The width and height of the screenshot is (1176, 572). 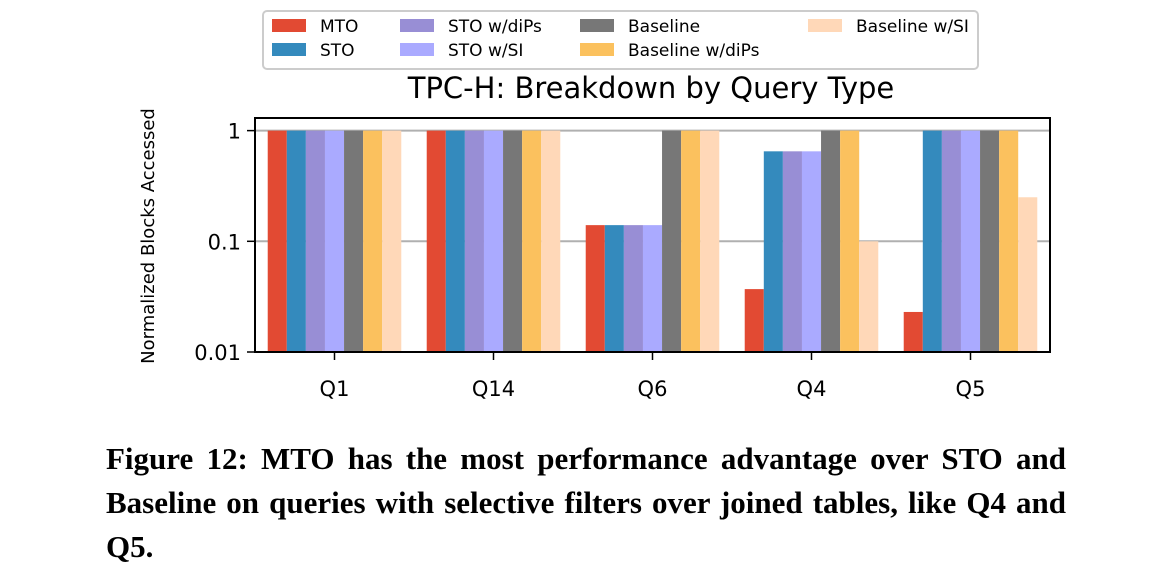 I want to click on x-tick-label: Q1, so click(x=335, y=389).